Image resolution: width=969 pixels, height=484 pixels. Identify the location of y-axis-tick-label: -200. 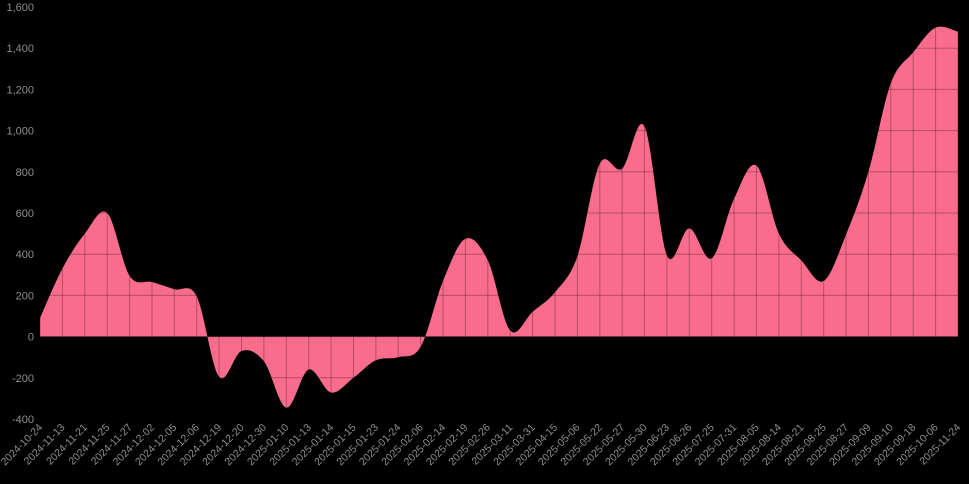
(23, 379).